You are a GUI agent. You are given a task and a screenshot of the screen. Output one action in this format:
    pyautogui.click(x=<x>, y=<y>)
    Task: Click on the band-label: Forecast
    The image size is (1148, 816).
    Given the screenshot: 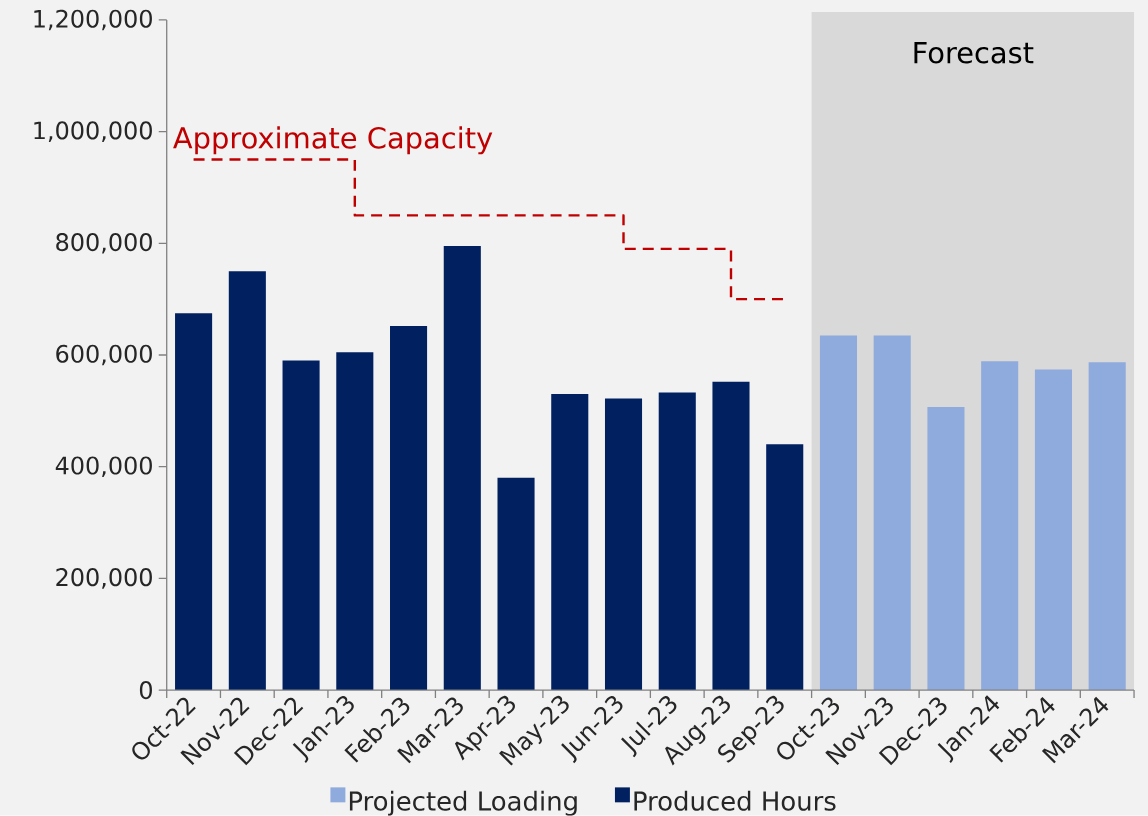 What is the action you would take?
    pyautogui.click(x=974, y=53)
    